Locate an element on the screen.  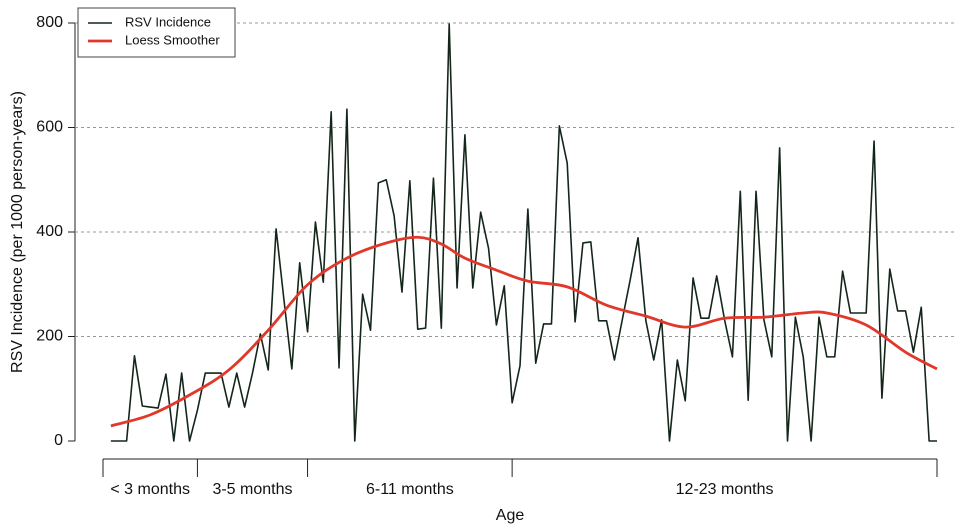
legend-label: Loess Smoother is located at coordinates (172, 39).